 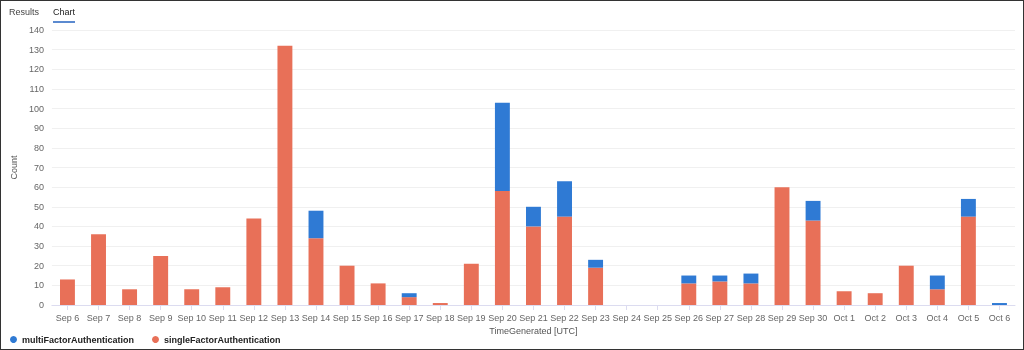 What do you see at coordinates (657, 317) in the screenshot?
I see `x-tick-label: Sep 25` at bounding box center [657, 317].